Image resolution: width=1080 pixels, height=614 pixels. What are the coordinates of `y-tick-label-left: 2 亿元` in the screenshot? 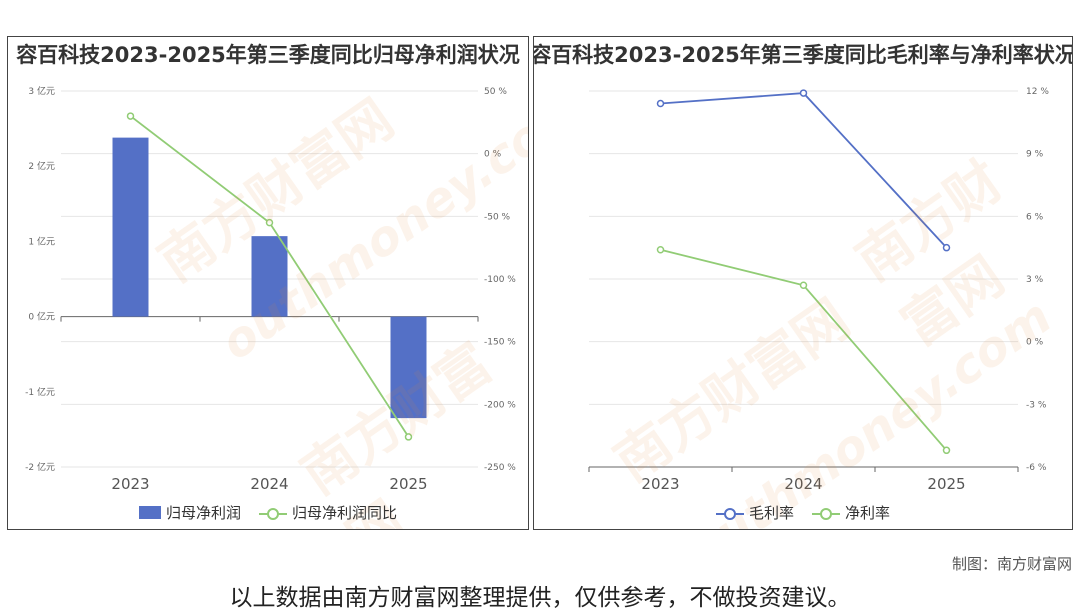 It's located at (41, 166).